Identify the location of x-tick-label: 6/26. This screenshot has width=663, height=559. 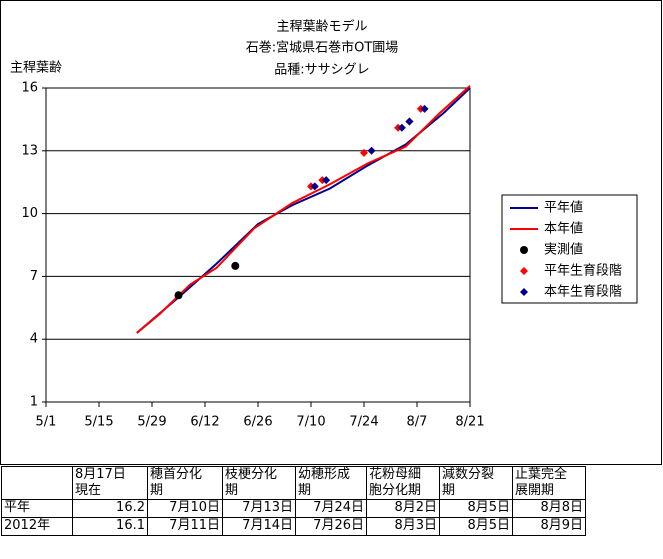
(257, 422).